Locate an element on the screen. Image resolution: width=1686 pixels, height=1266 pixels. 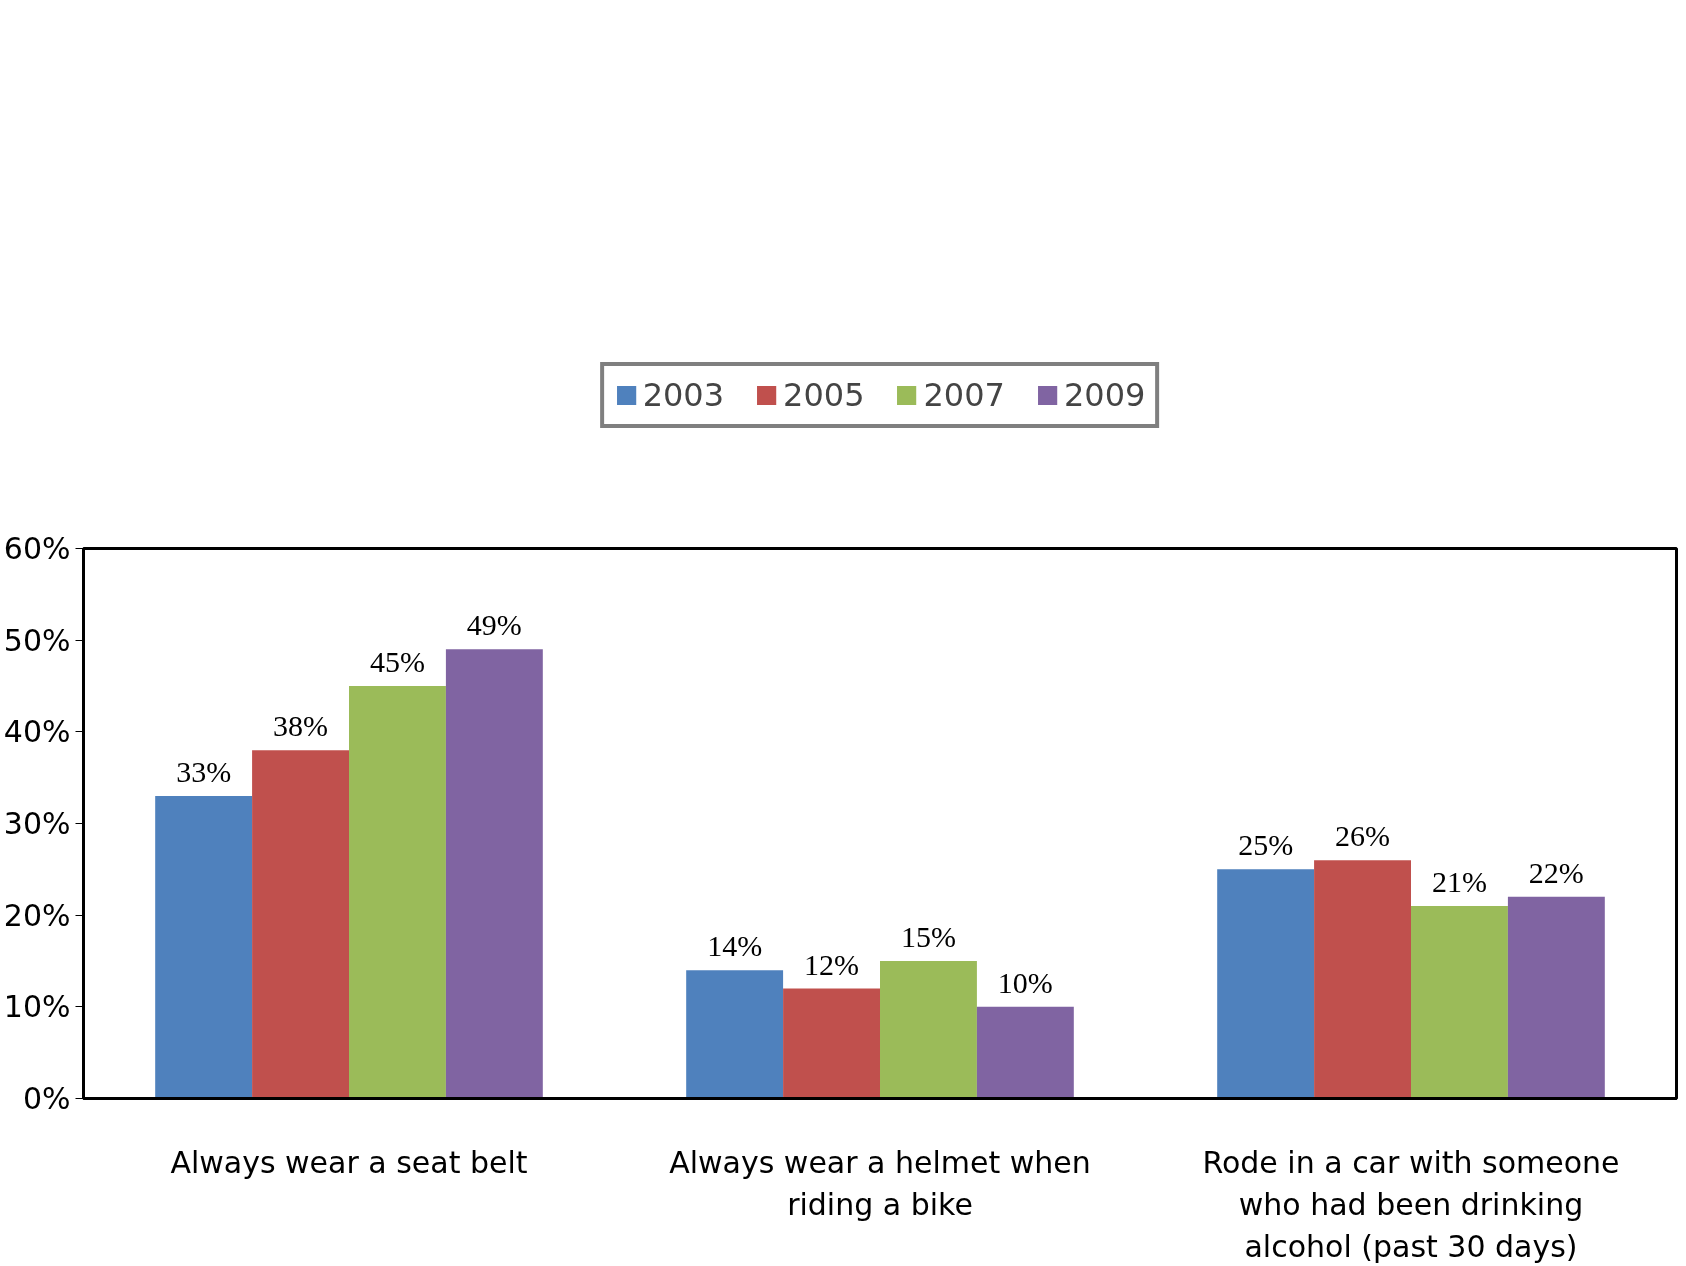
y-tick-label: 60% is located at coordinates (37, 548).